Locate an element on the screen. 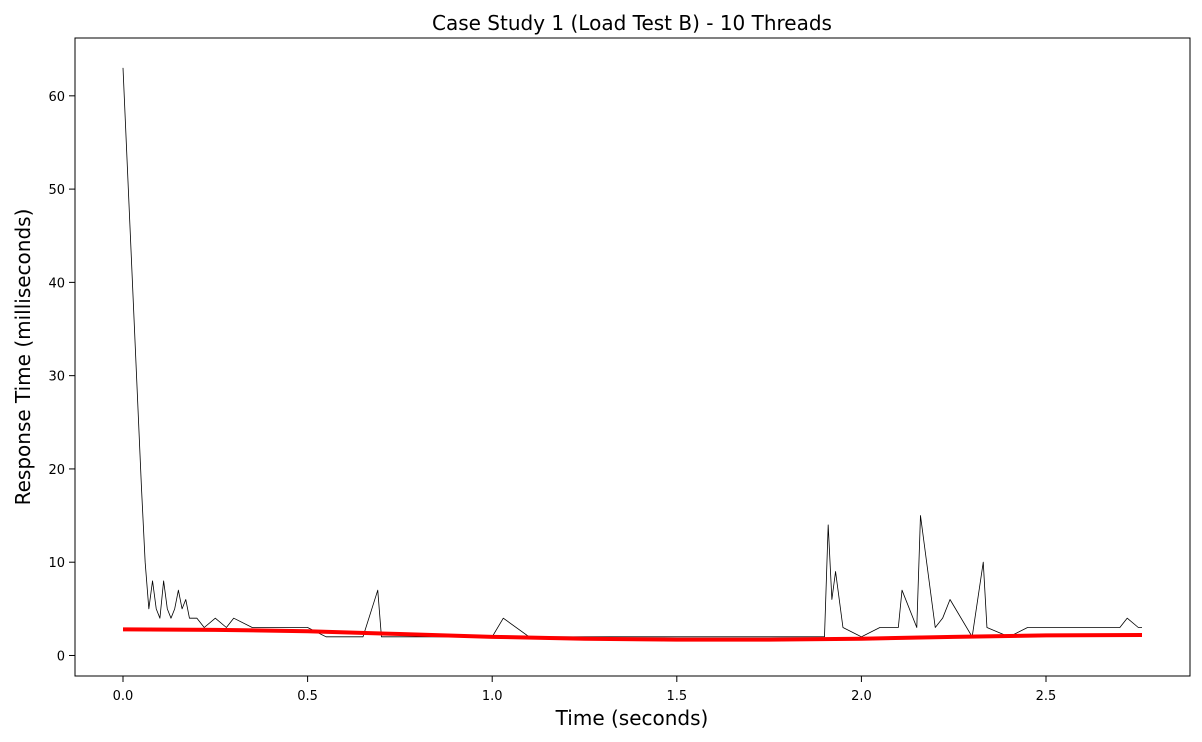 This screenshot has width=1202, height=742. y-tick-label: 0 is located at coordinates (61, 656).